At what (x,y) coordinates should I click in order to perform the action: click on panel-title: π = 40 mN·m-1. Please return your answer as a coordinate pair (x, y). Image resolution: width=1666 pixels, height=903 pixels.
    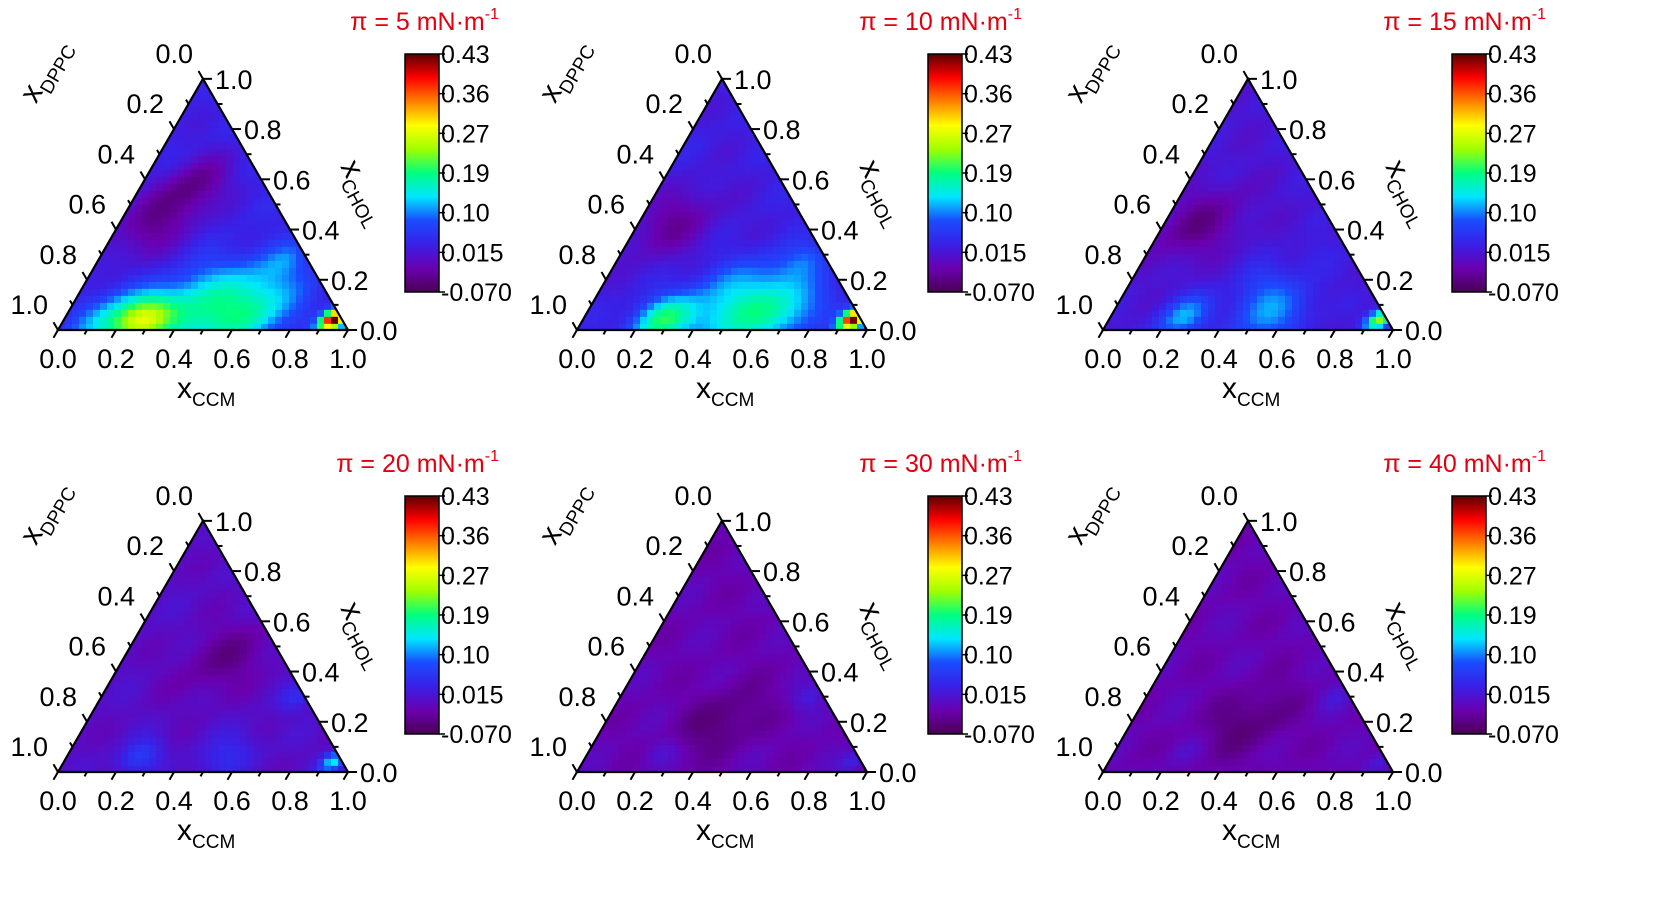
    Looking at the image, I should click on (1464, 463).